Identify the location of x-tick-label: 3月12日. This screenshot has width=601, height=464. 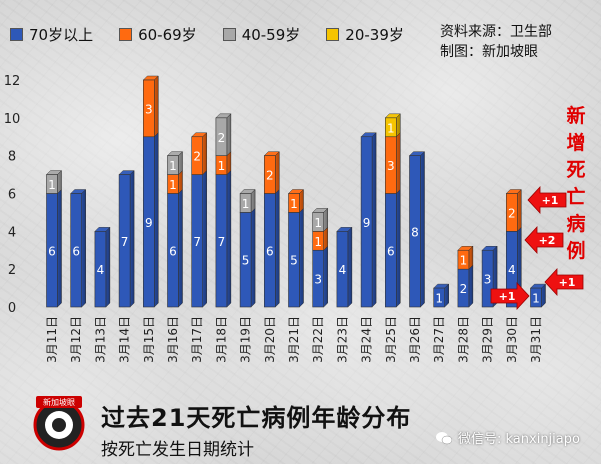
(76, 339).